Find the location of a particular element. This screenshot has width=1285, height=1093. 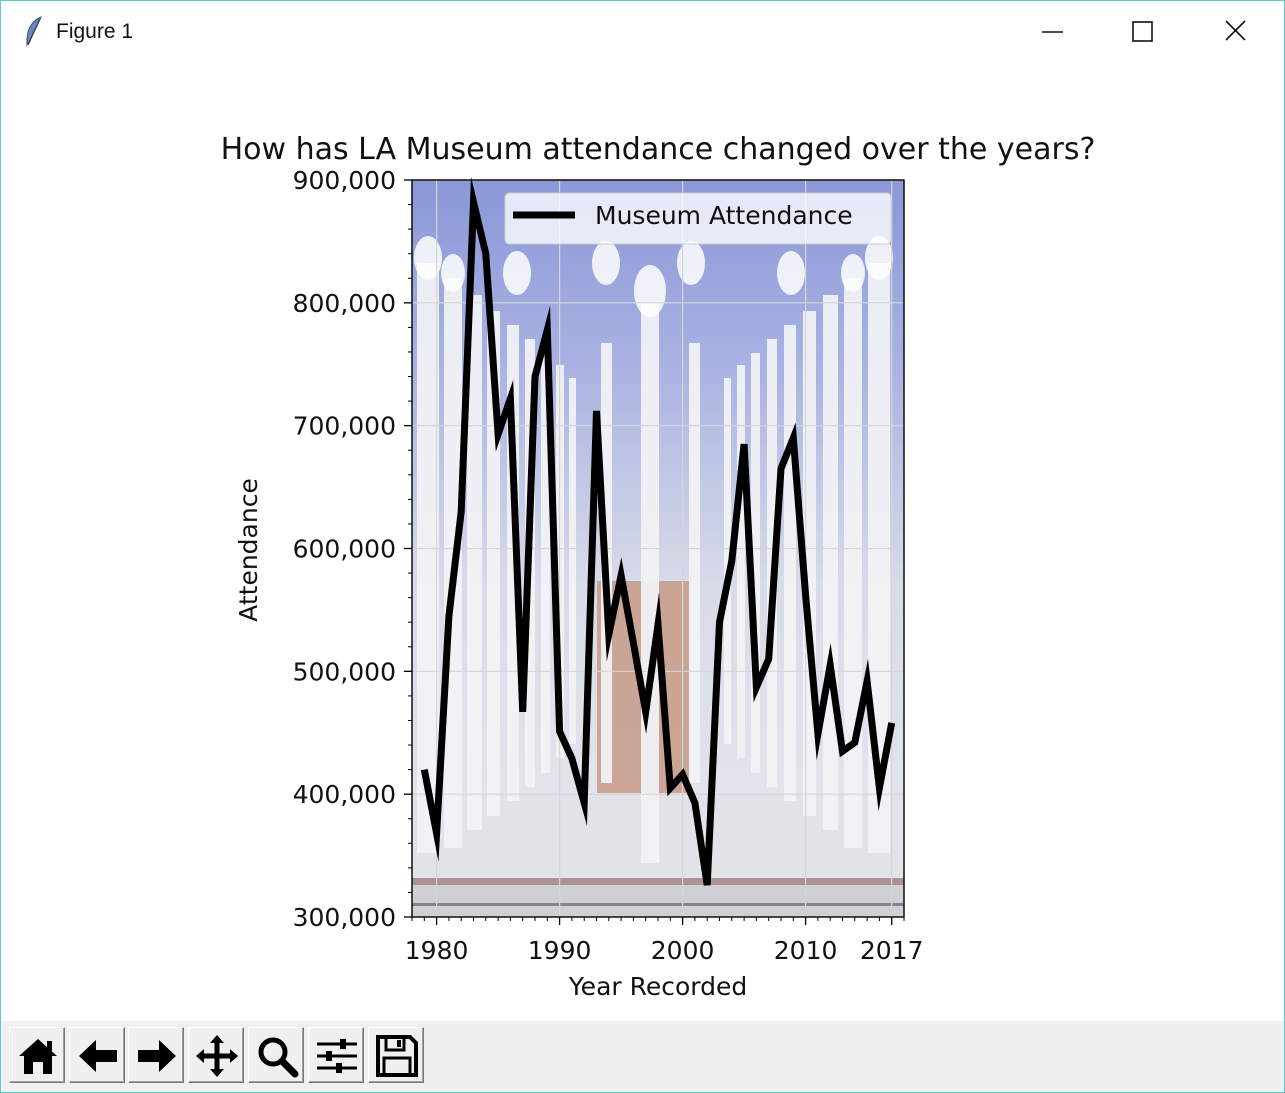

legend-box is located at coordinates (698, 218).